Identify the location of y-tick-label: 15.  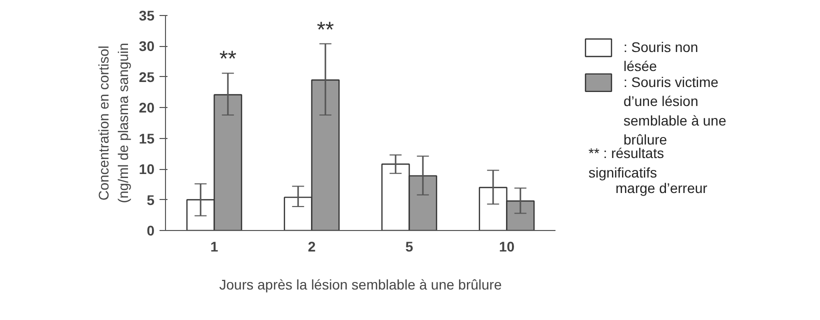
(146, 138).